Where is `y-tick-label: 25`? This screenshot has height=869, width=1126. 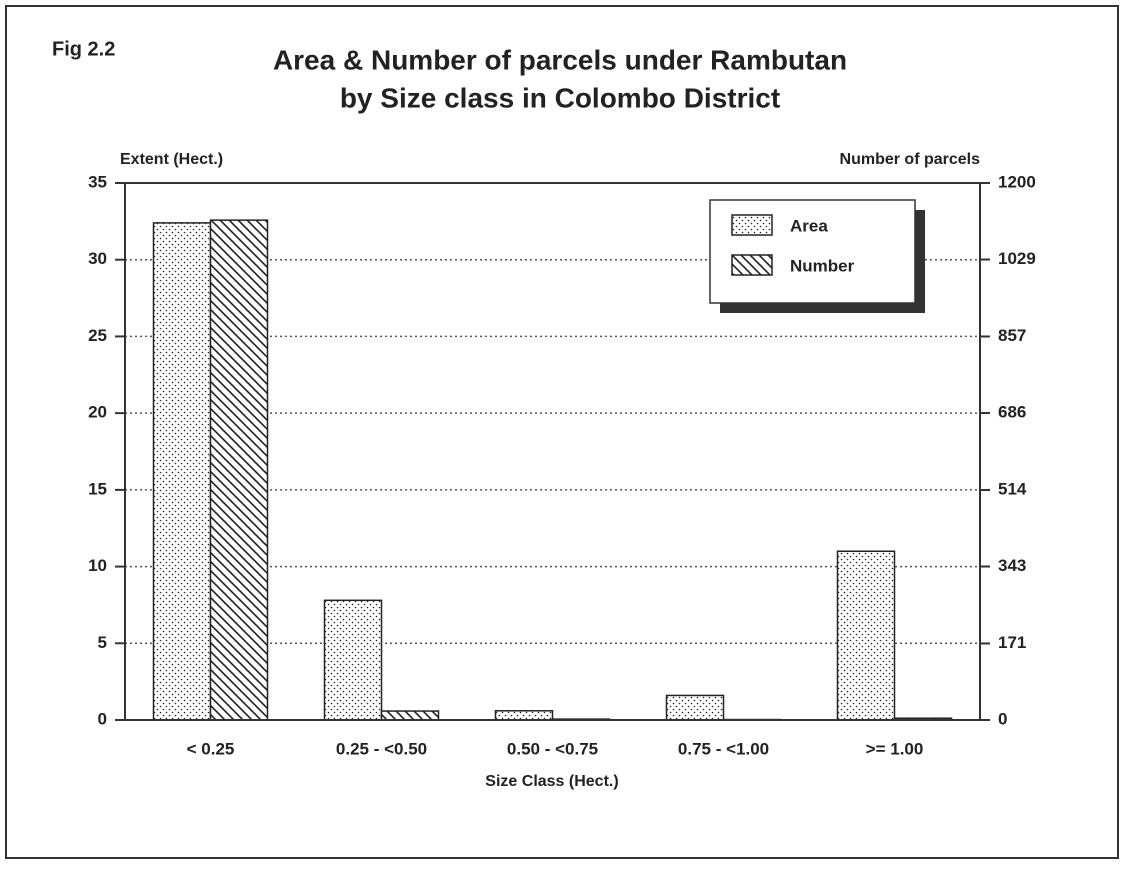 y-tick-label: 25 is located at coordinates (97, 335).